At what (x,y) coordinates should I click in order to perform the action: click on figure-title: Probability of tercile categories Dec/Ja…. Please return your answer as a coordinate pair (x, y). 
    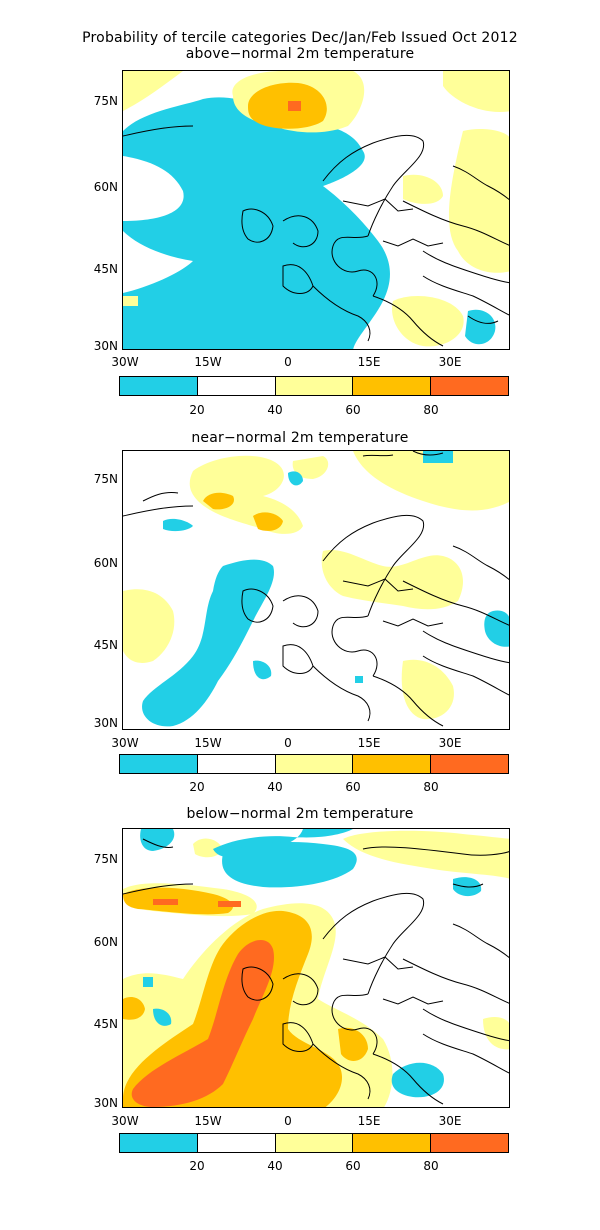
    Looking at the image, I should click on (300, 38).